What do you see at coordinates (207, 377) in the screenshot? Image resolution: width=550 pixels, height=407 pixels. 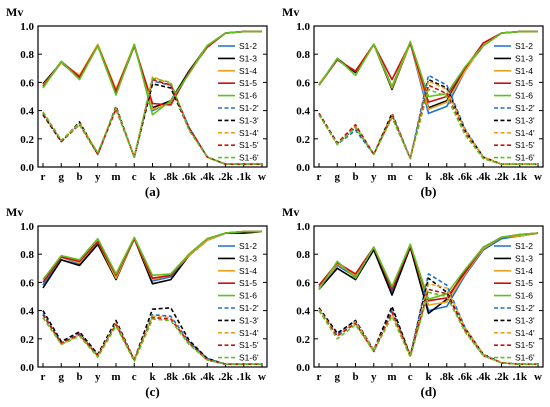 I see `x-tick-label: .4k` at bounding box center [207, 377].